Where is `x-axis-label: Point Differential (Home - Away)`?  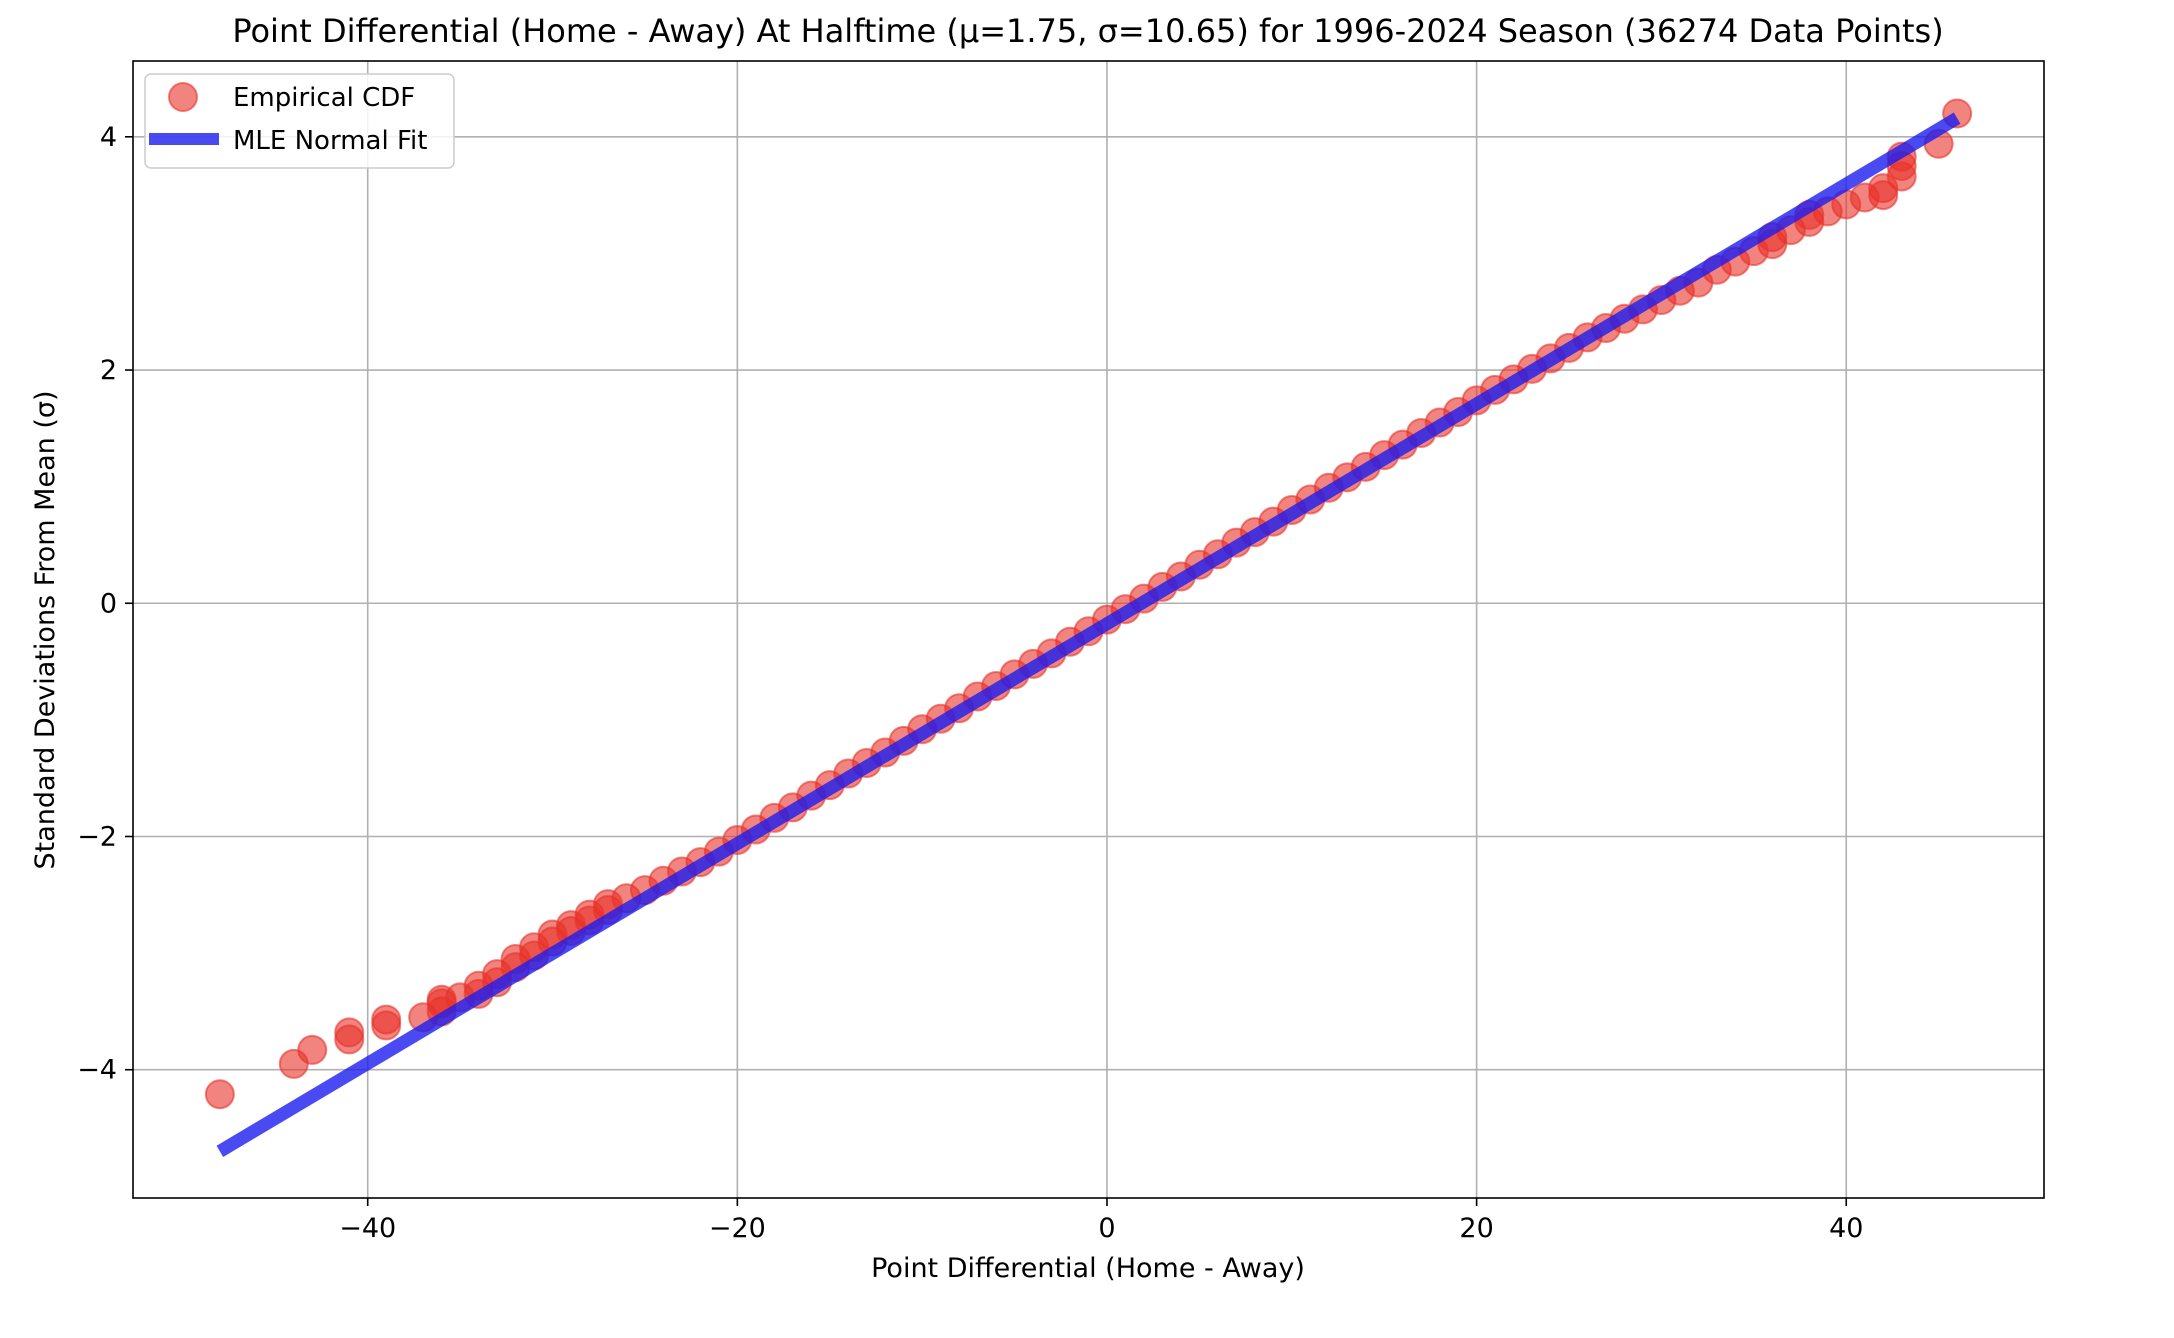 x-axis-label: Point Differential (Home - Away) is located at coordinates (1088, 1268).